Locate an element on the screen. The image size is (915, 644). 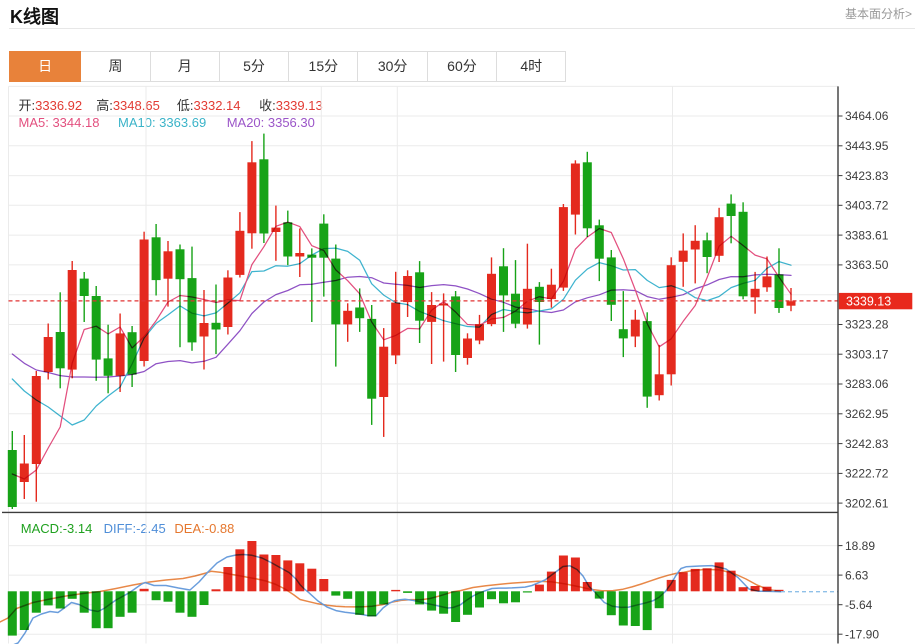
svg-text: 3262.95 is located at coordinates (867, 414).